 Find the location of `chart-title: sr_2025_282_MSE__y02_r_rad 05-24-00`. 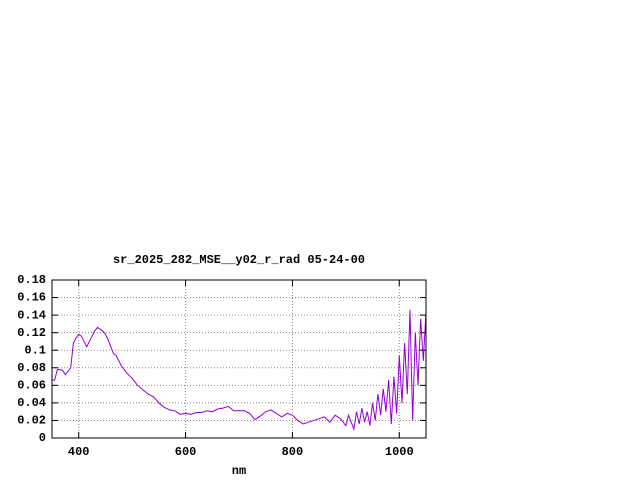

chart-title: sr_2025_282_MSE__y02_r_rad 05-24-00 is located at coordinates (239, 260).